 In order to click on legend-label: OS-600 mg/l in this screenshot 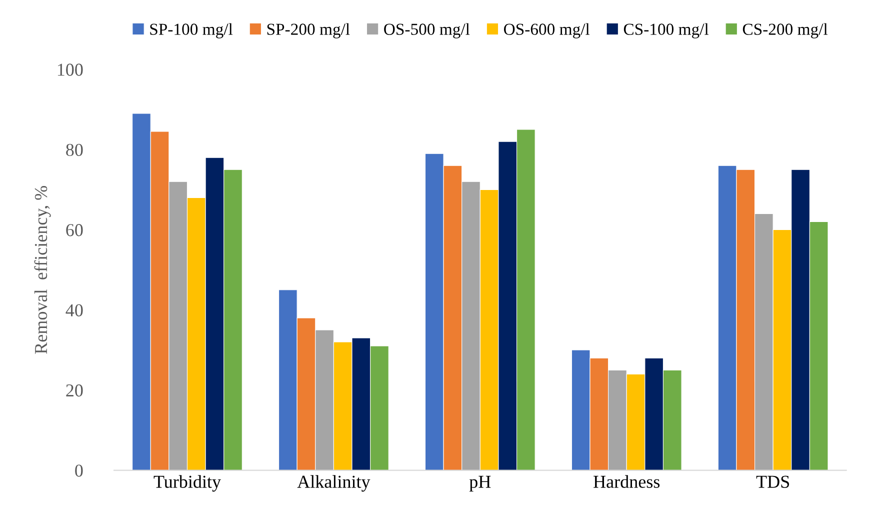, I will do `click(547, 30)`.